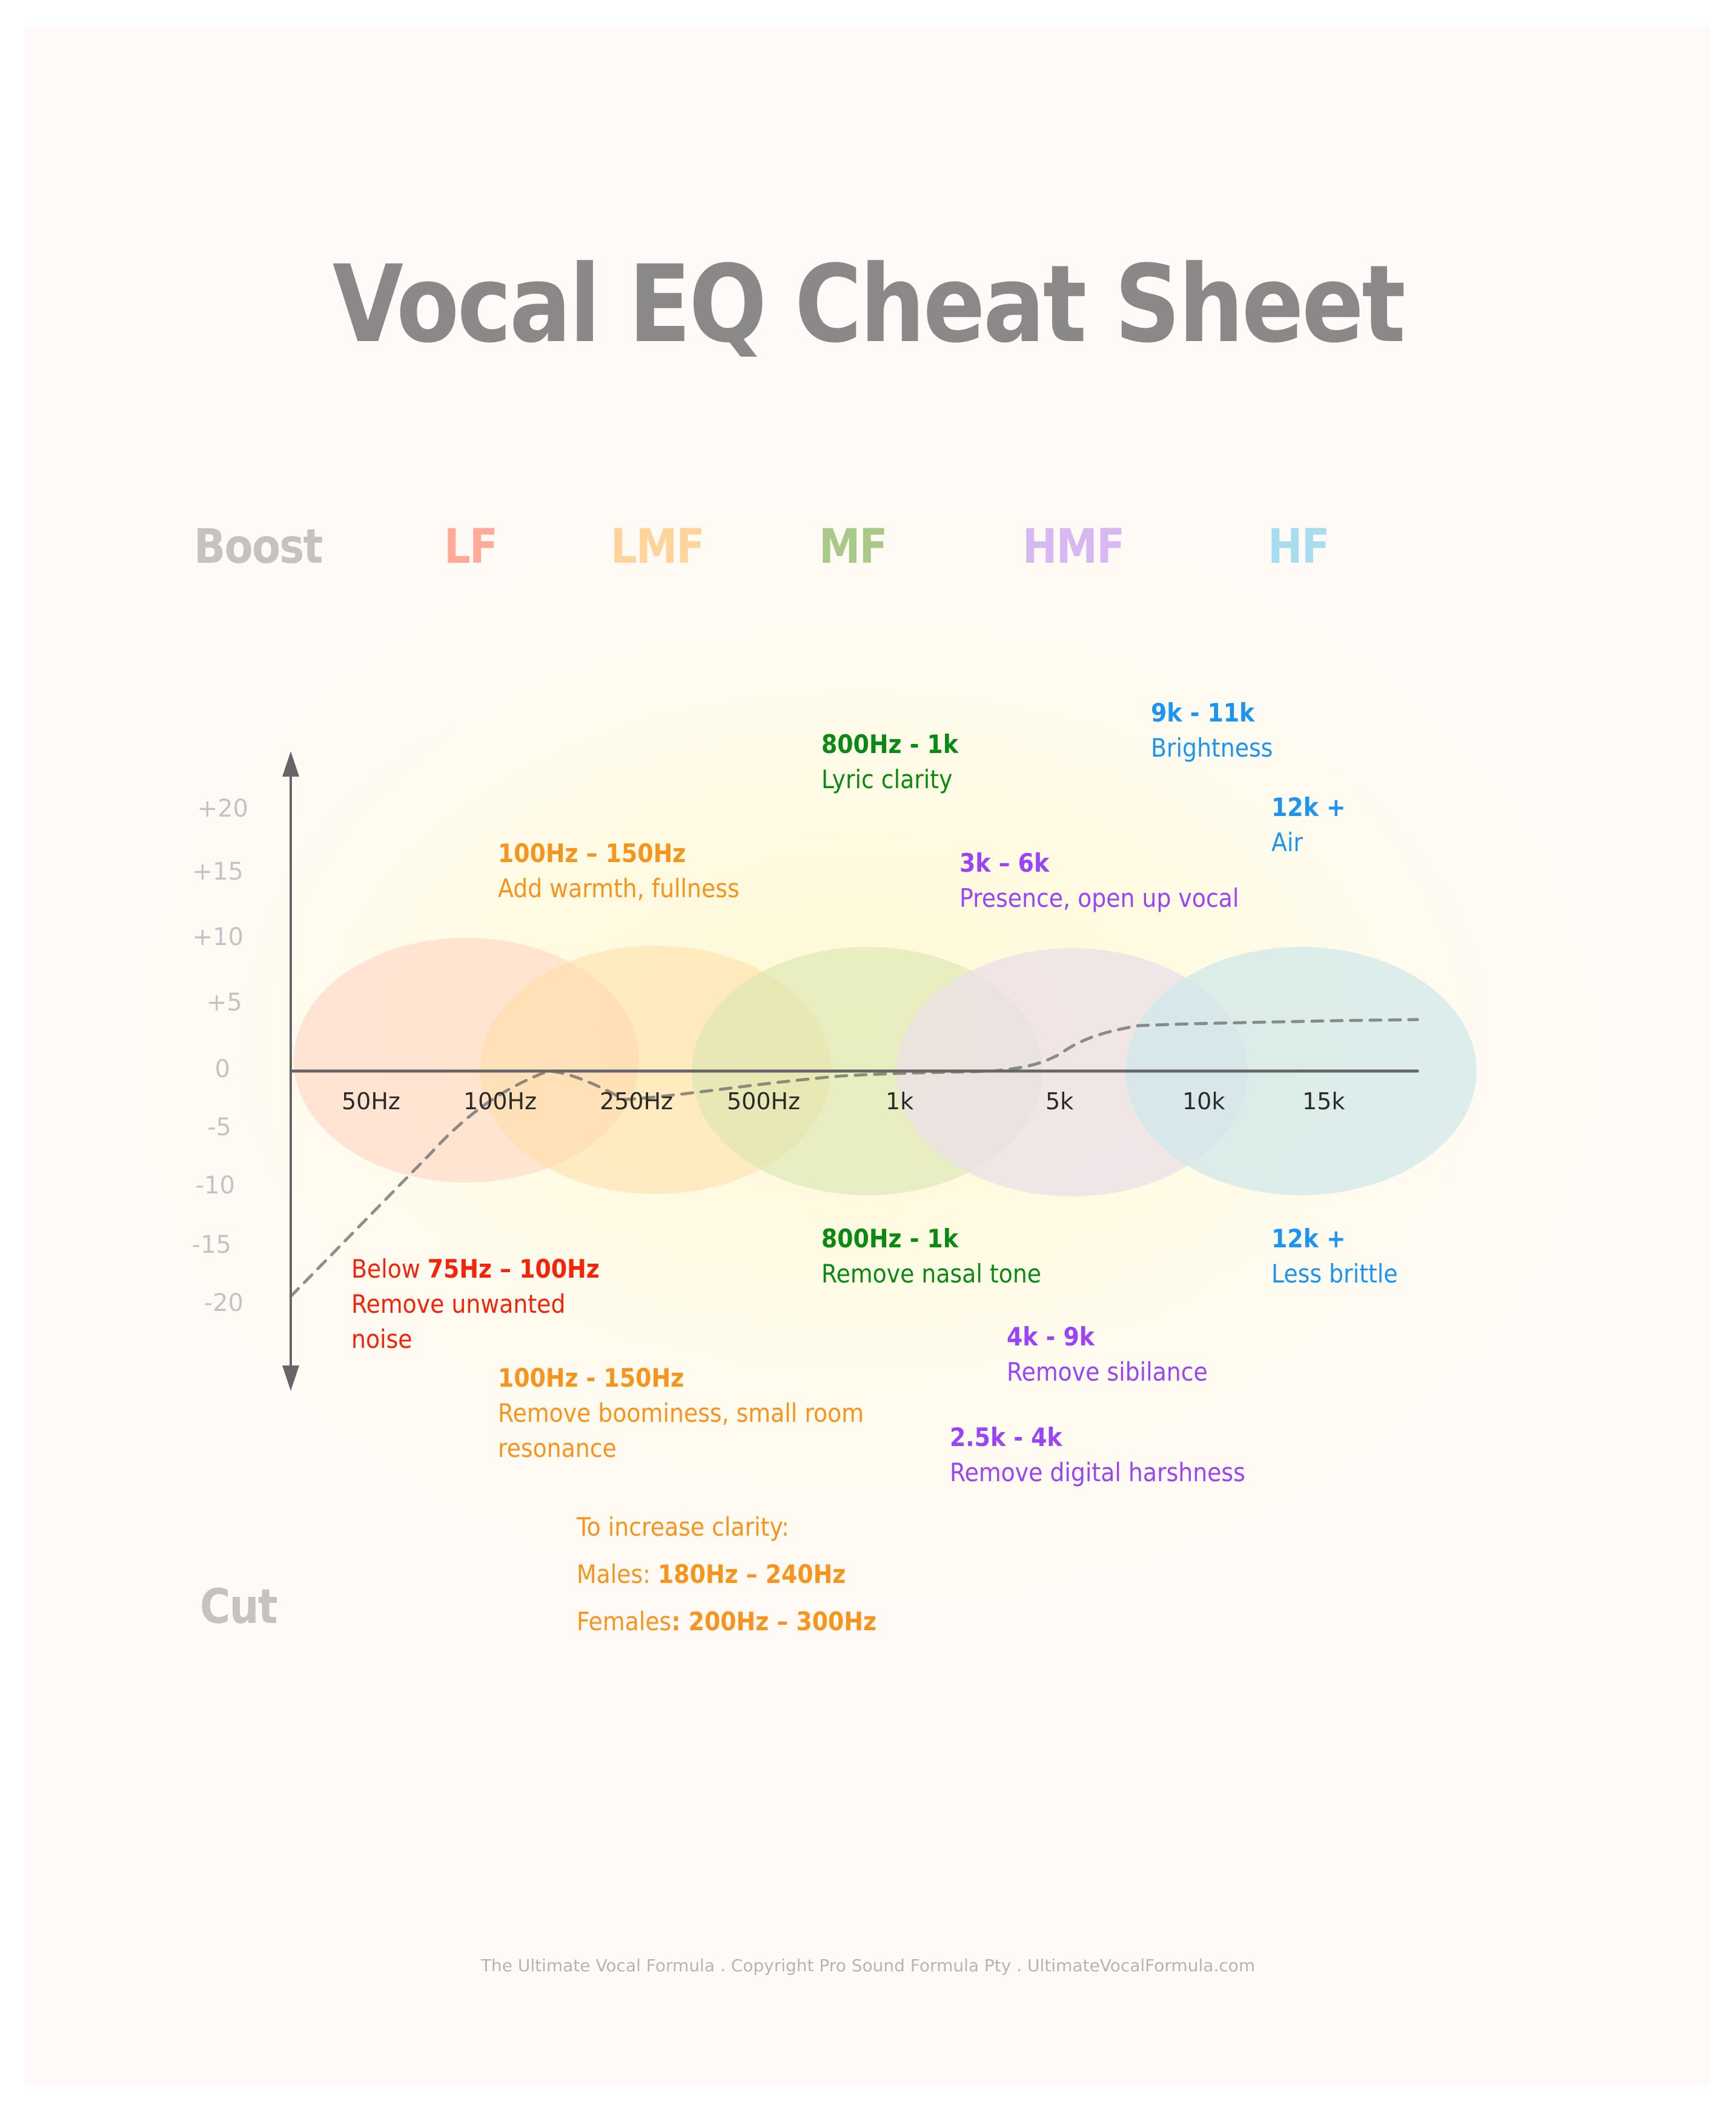  I want to click on cut-label: Cut, so click(239, 1607).